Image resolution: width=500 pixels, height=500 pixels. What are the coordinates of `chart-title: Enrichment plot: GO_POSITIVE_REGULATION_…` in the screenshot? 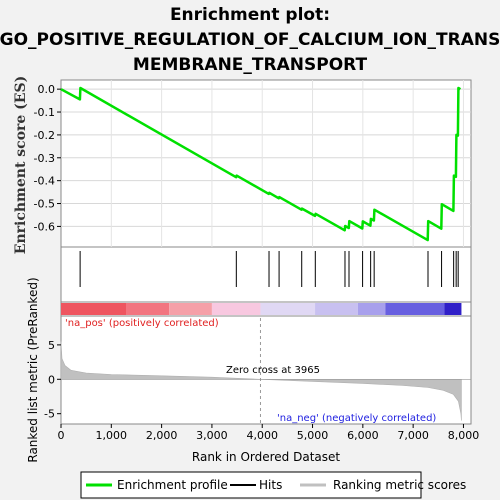 It's located at (250, 40).